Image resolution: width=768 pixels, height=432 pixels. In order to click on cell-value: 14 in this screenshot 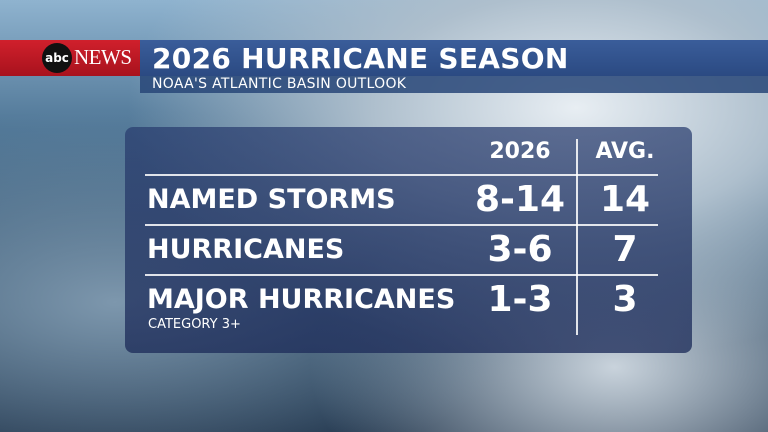, I will do `click(625, 199)`.